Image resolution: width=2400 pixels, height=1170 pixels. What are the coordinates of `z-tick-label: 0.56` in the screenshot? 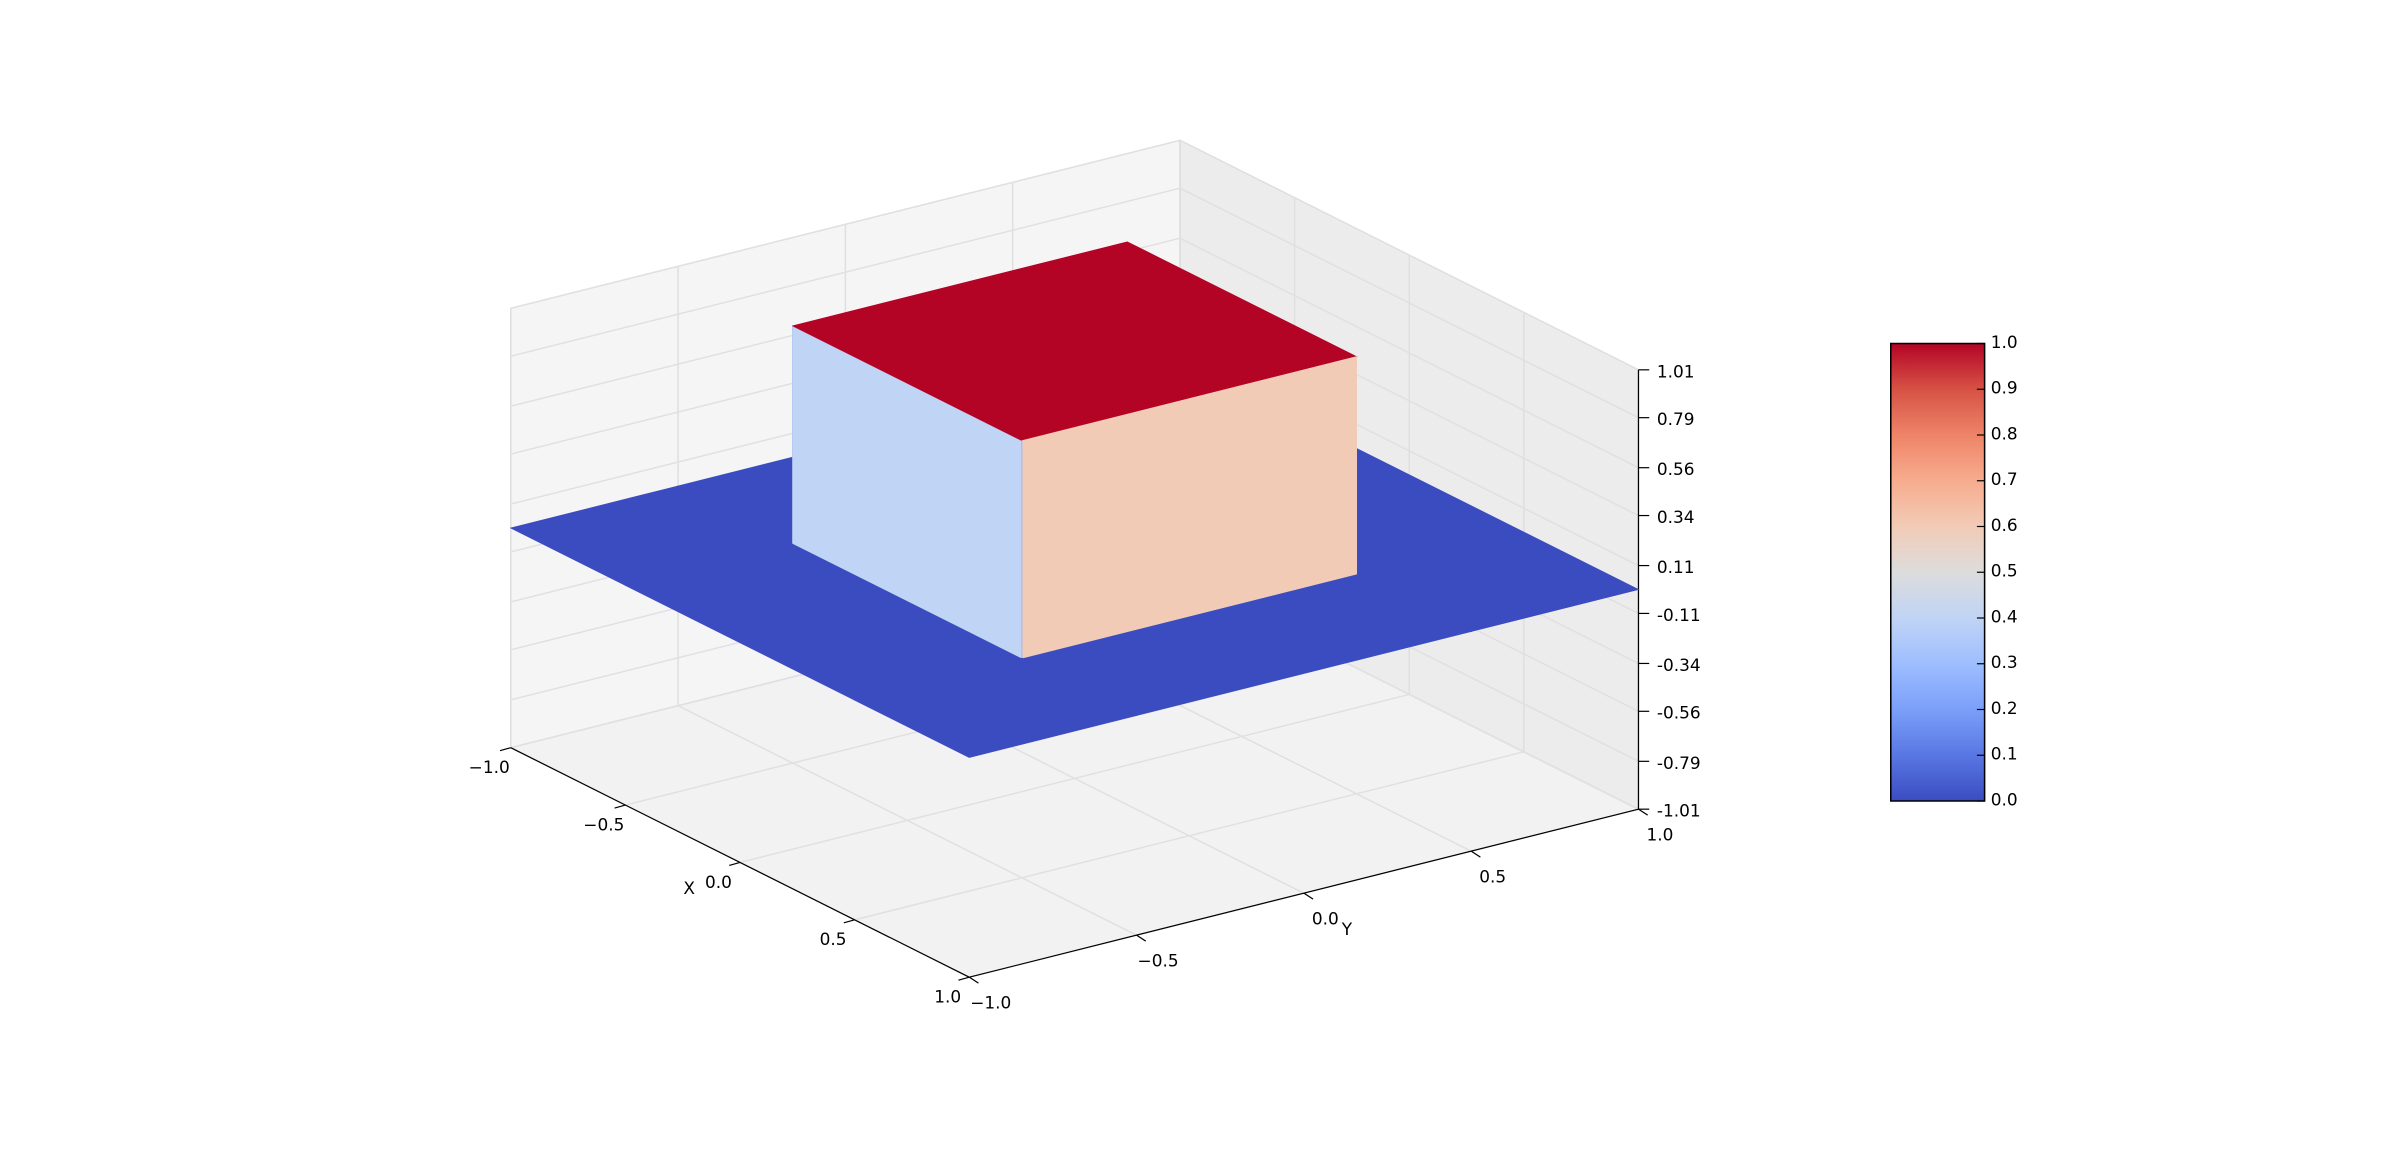 It's located at (1676, 469).